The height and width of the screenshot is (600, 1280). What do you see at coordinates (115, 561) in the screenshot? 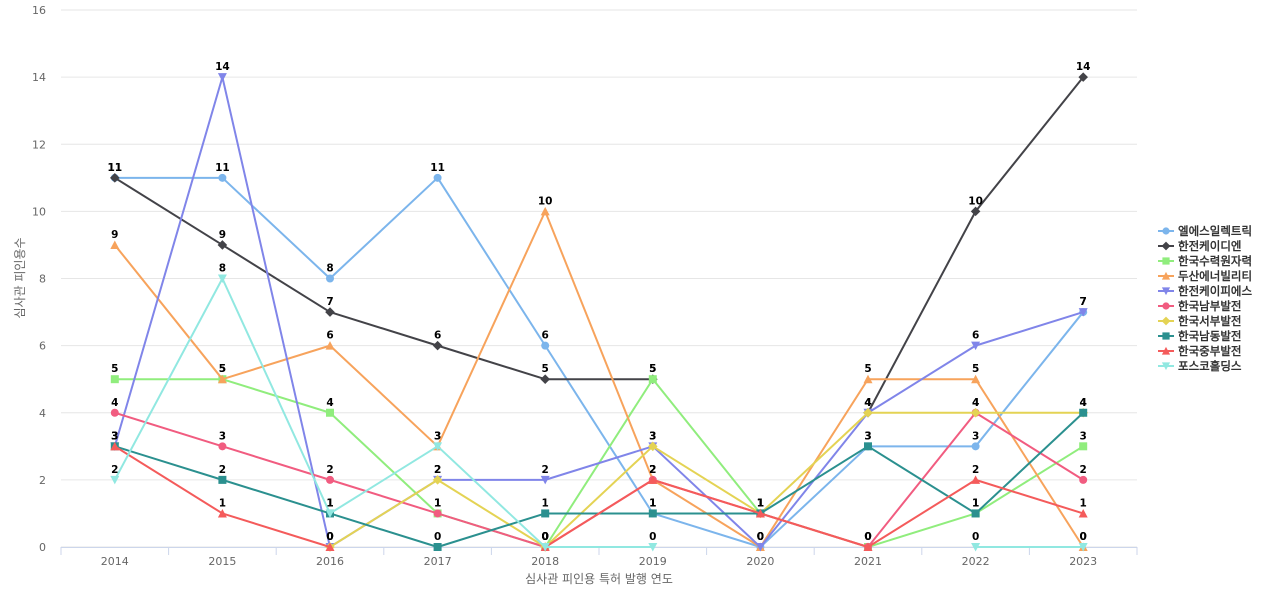
I see `x-tick-label: 2014` at bounding box center [115, 561].